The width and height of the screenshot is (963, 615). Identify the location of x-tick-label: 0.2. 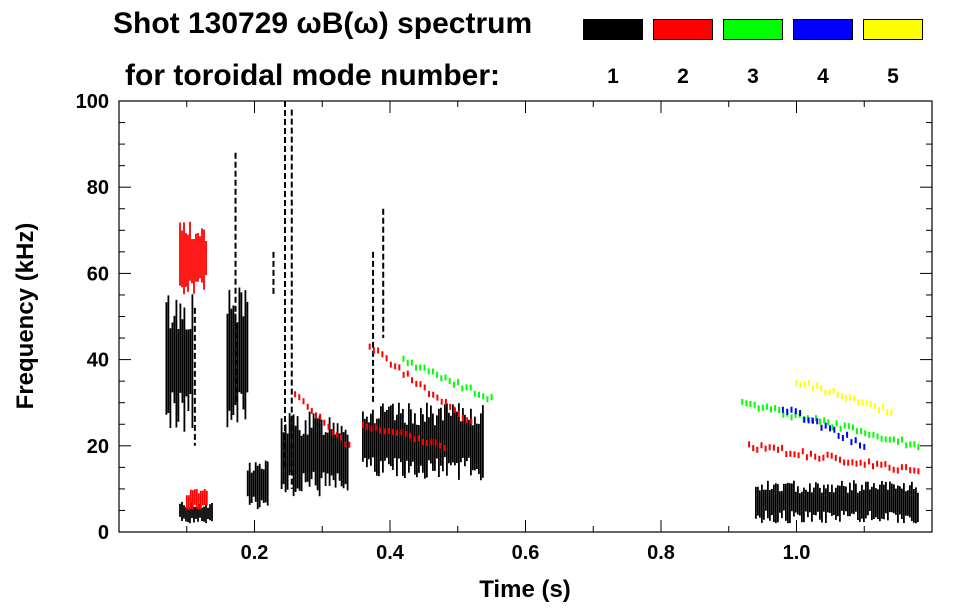
(255, 553).